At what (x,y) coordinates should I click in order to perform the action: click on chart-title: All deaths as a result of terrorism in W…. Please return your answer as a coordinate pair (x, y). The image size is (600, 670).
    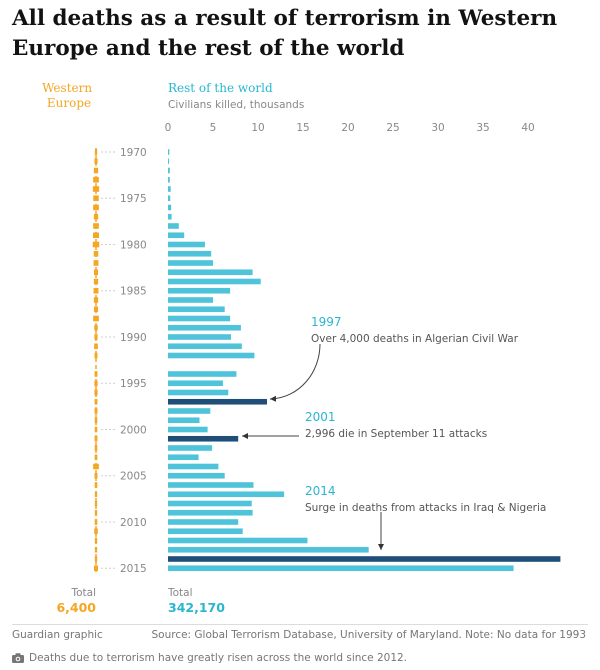
    Looking at the image, I should click on (285, 33).